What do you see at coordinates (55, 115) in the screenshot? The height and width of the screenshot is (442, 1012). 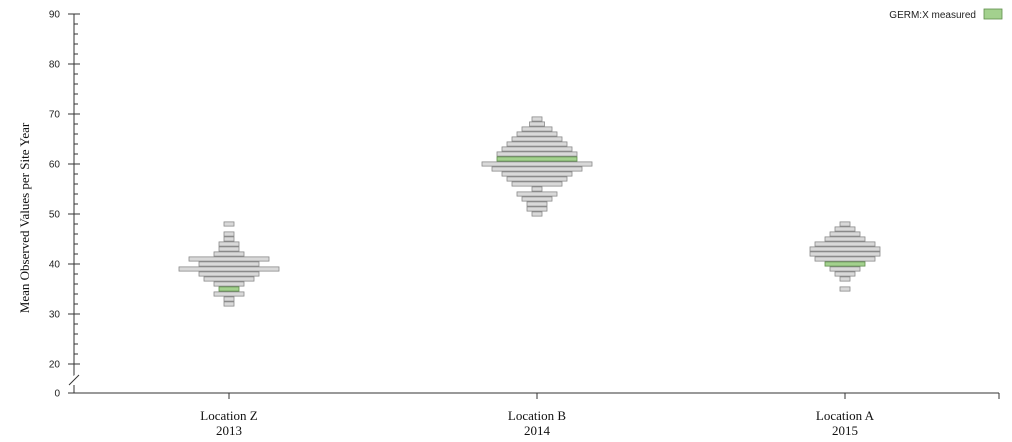 I see `y-tick-label: 70` at bounding box center [55, 115].